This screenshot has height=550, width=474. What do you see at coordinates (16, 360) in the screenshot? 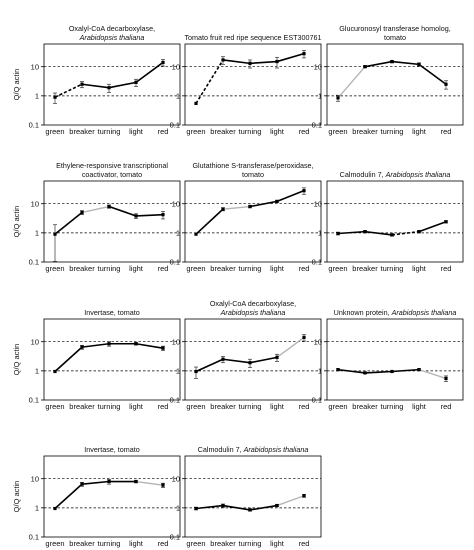
I see `y-axis-label: Q/Q actin` at bounding box center [16, 360].